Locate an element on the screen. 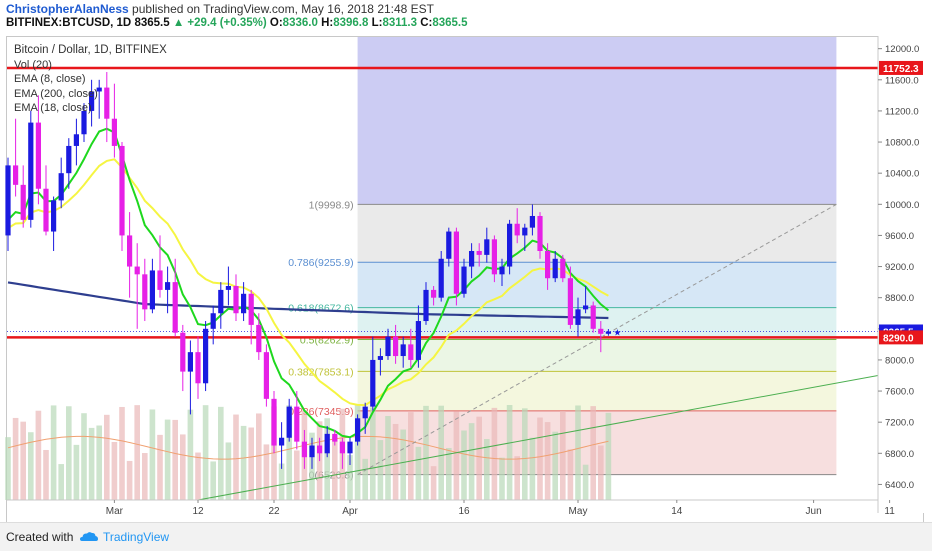  created-with-text: Created with is located at coordinates (40, 537).